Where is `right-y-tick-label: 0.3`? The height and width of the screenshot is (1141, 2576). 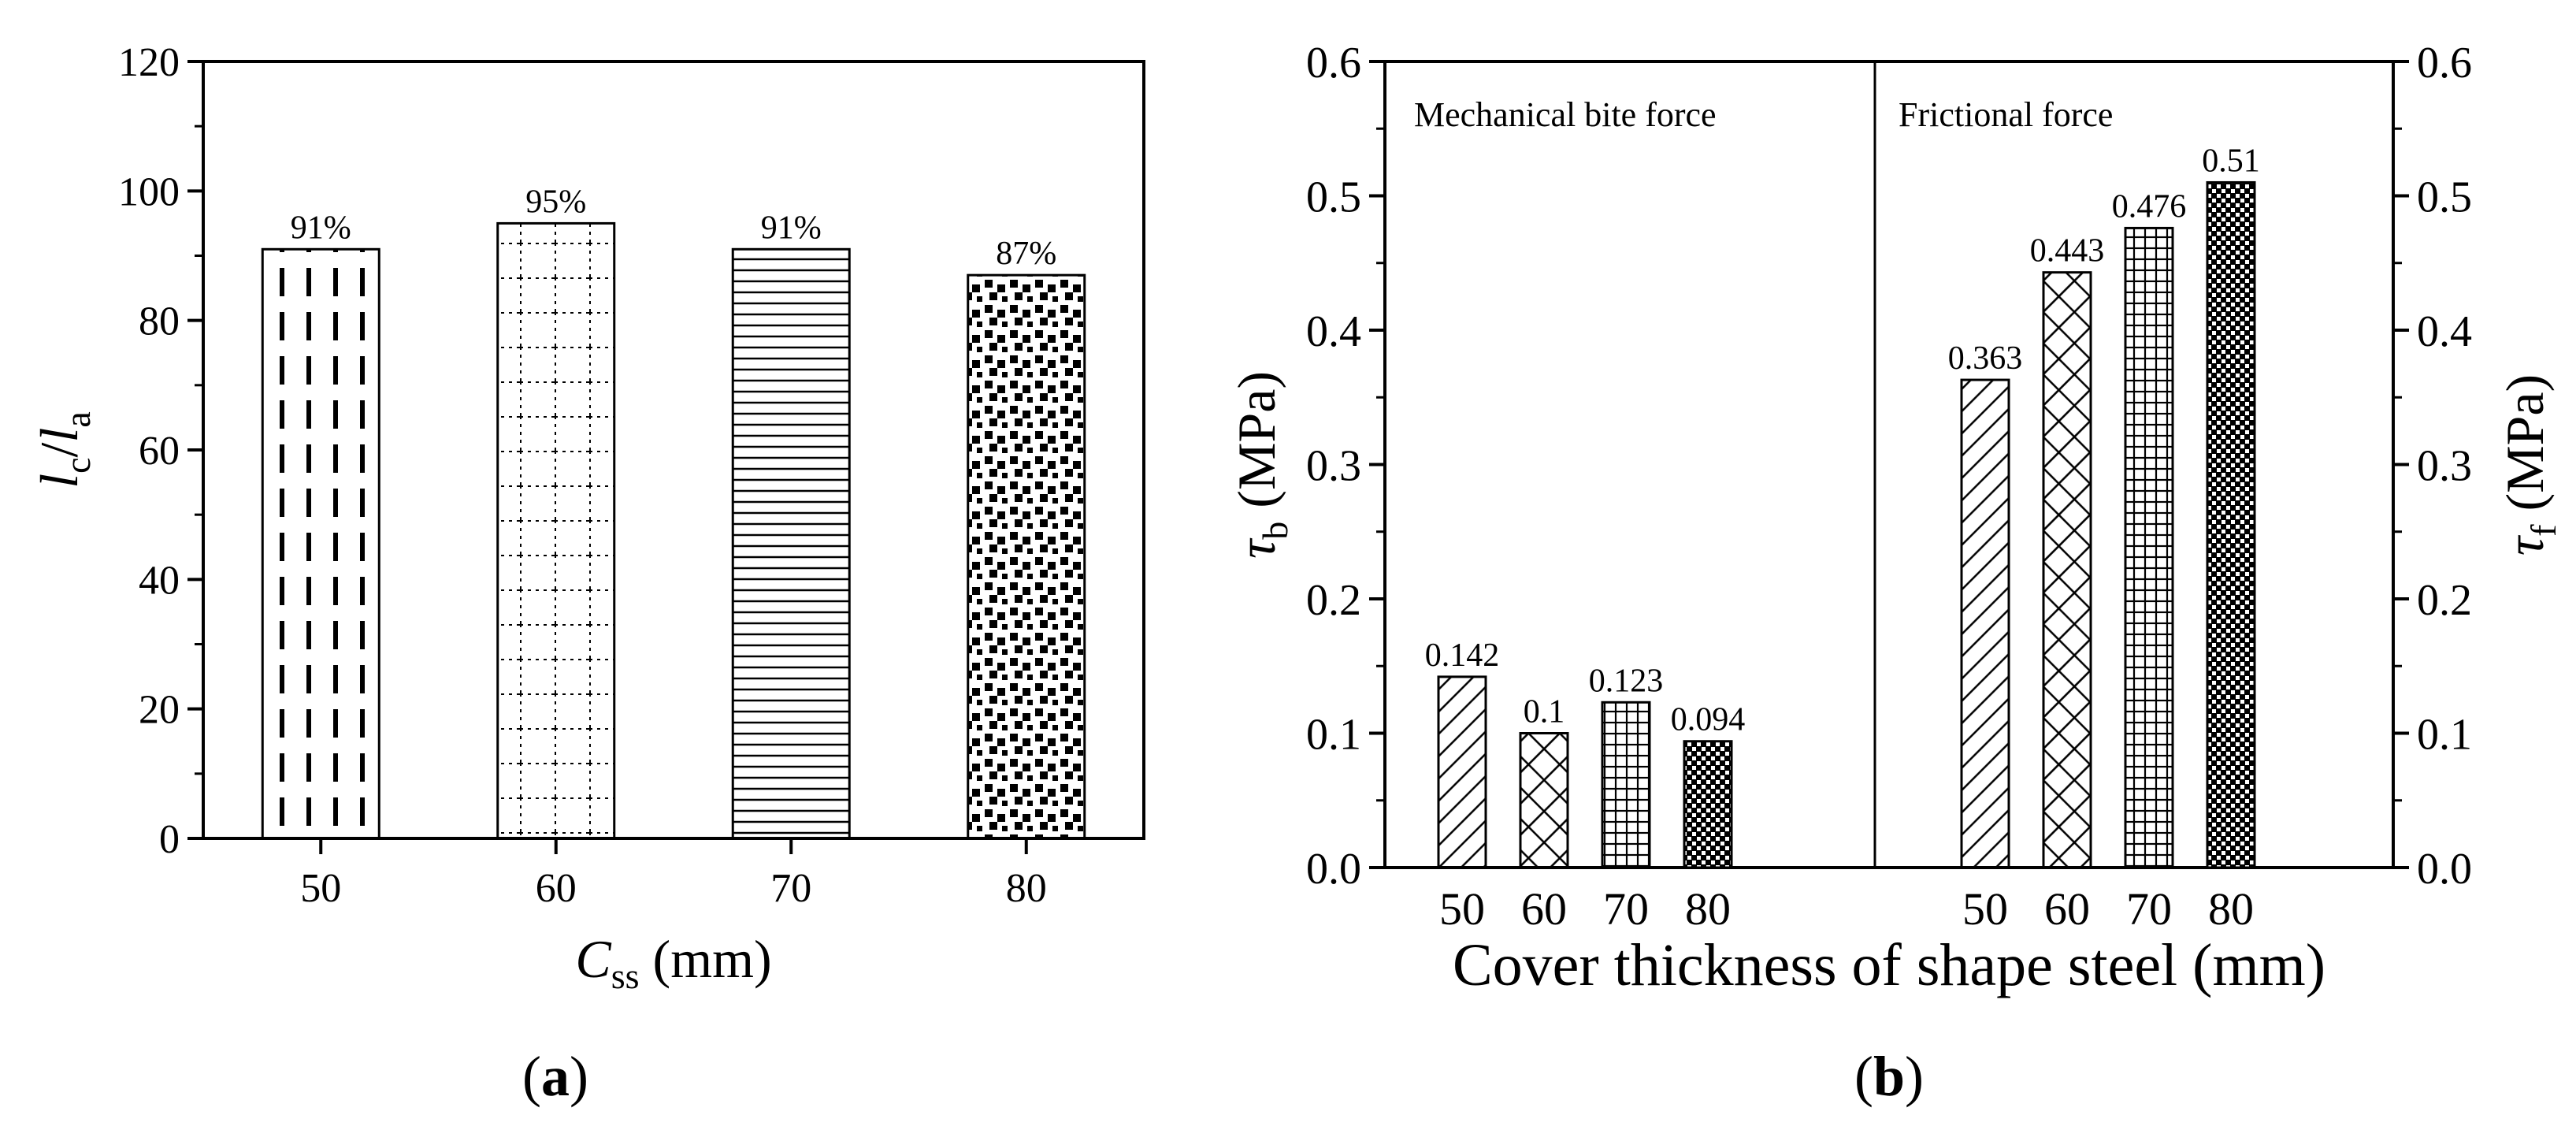 right-y-tick-label: 0.3 is located at coordinates (2444, 467).